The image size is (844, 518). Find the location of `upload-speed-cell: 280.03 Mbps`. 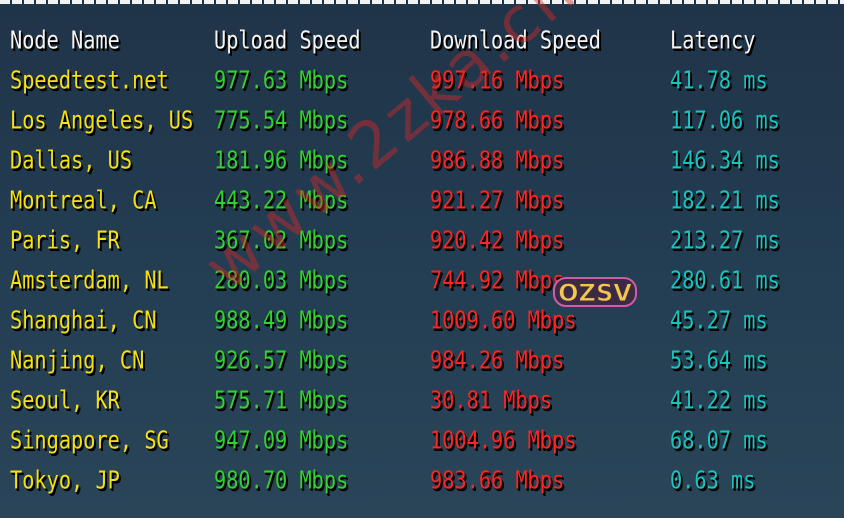

upload-speed-cell: 280.03 Mbps is located at coordinates (281, 280).